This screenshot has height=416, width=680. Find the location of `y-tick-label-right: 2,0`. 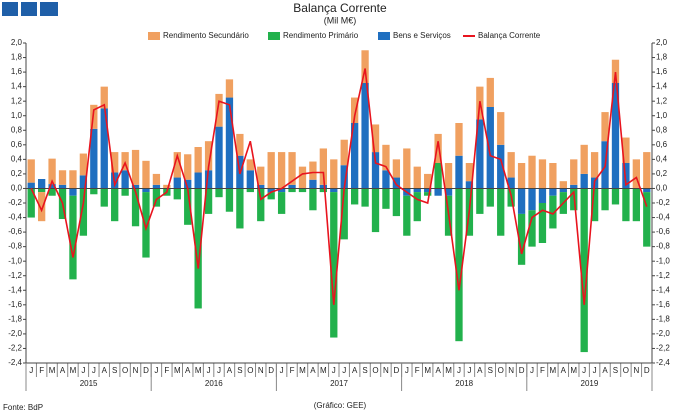

y-tick-label-right: 2,0 is located at coordinates (662, 42).